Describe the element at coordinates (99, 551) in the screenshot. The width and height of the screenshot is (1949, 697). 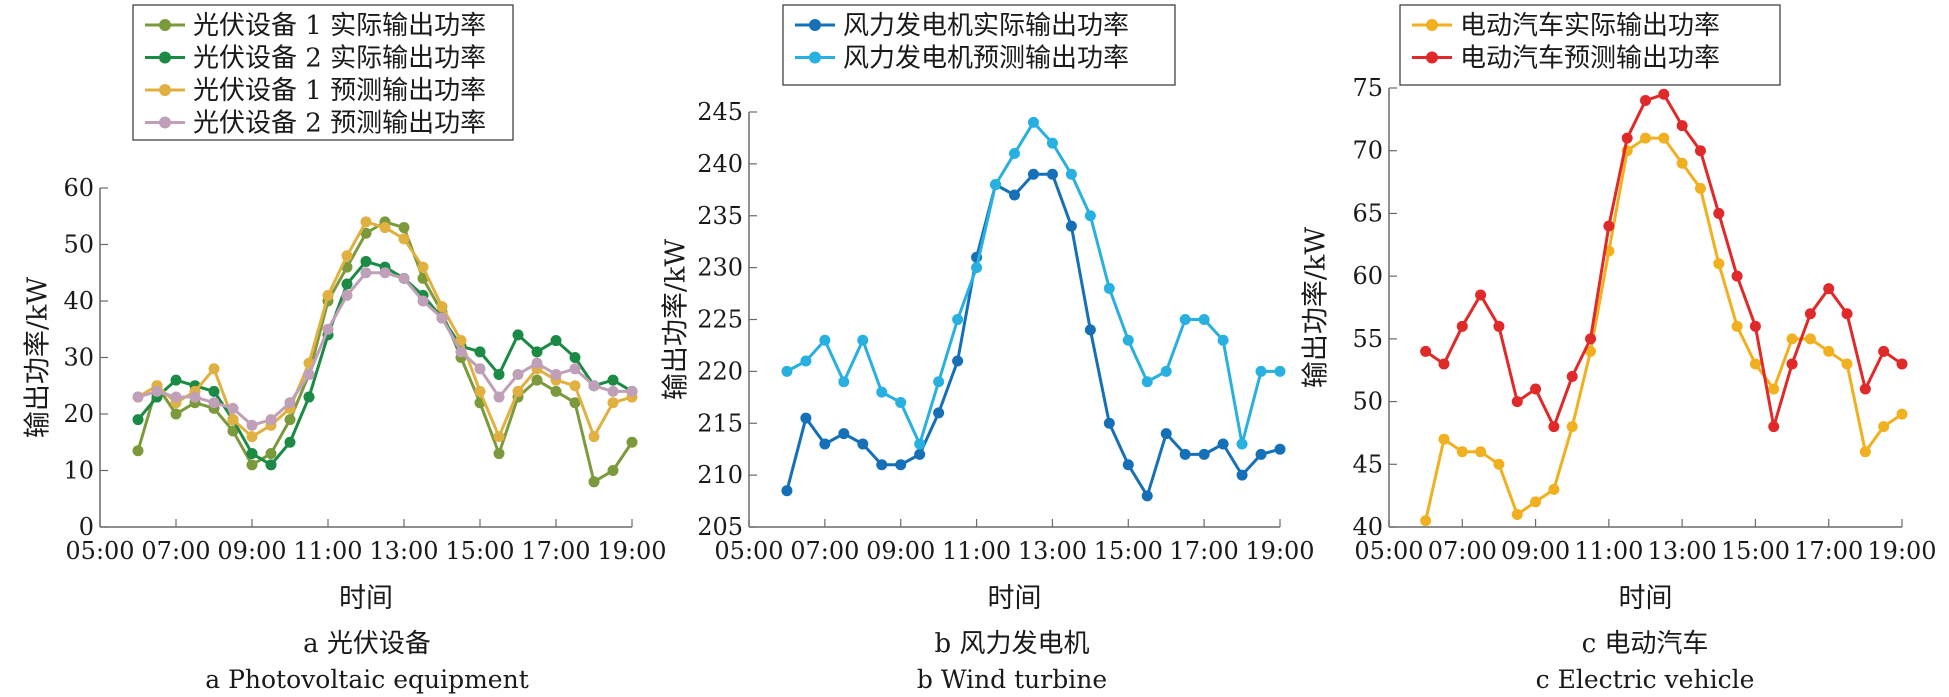
I see `x-tick-label: 05:00` at that location.